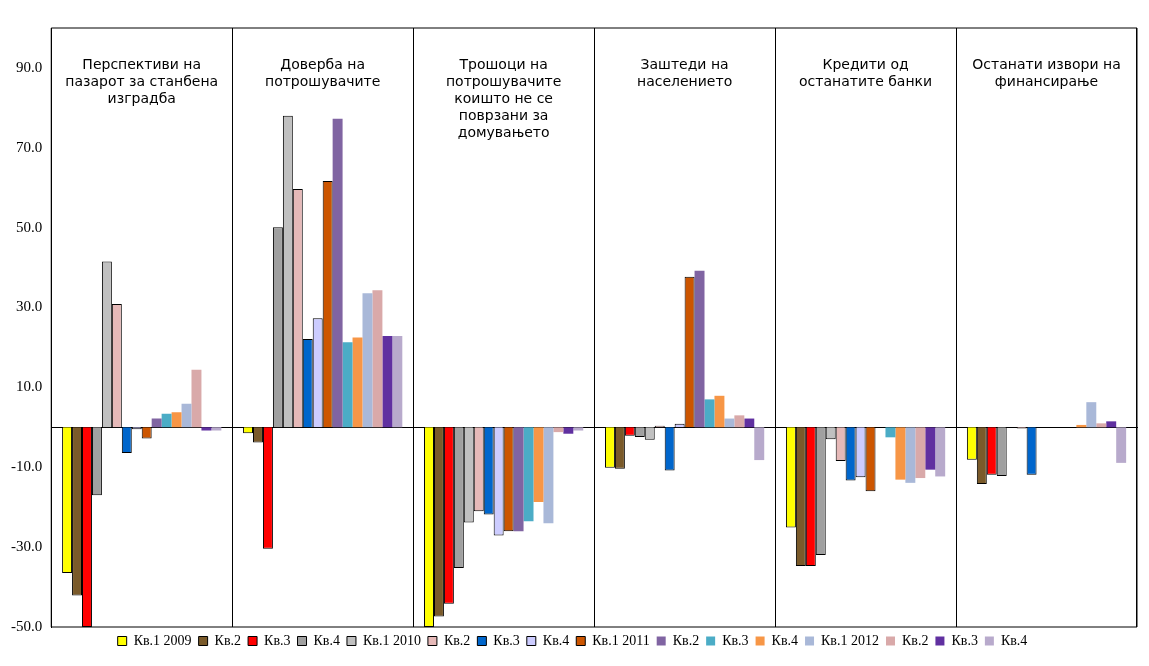  Describe the element at coordinates (29, 306) in the screenshot. I see `y-tick-label: 30.0` at that location.